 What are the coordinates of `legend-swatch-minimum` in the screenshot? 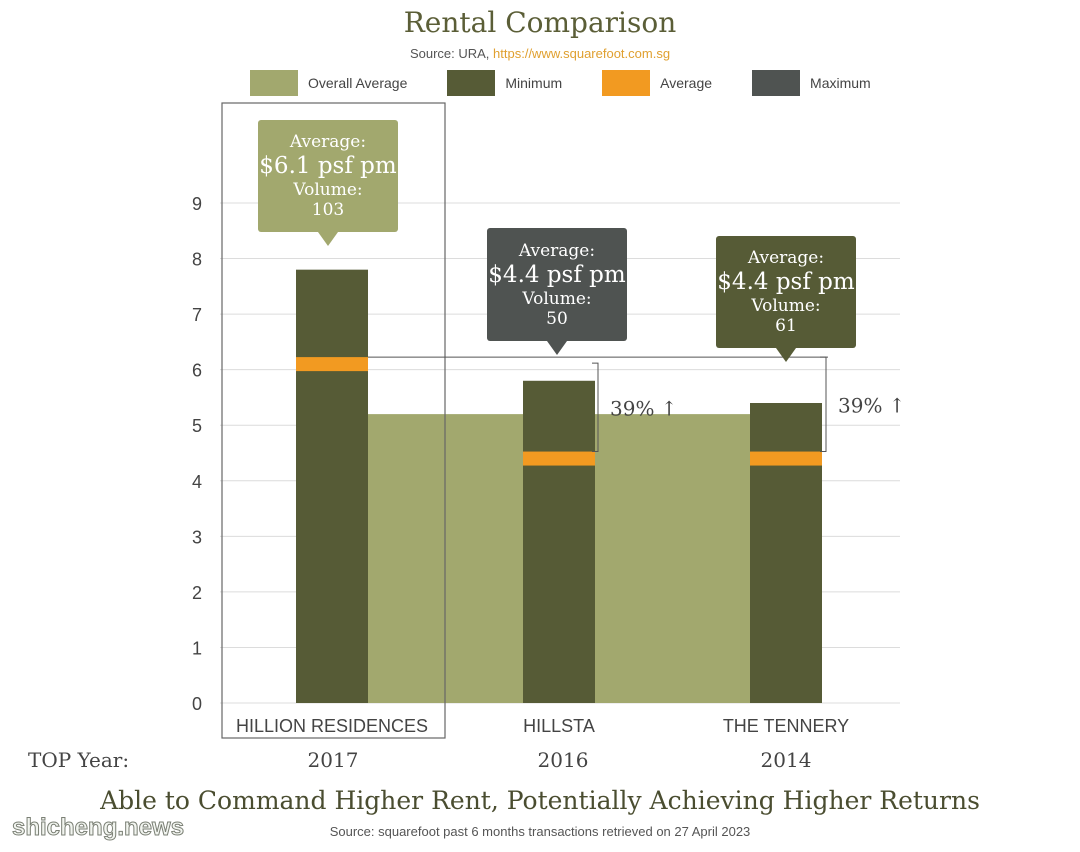 It's located at (471, 83).